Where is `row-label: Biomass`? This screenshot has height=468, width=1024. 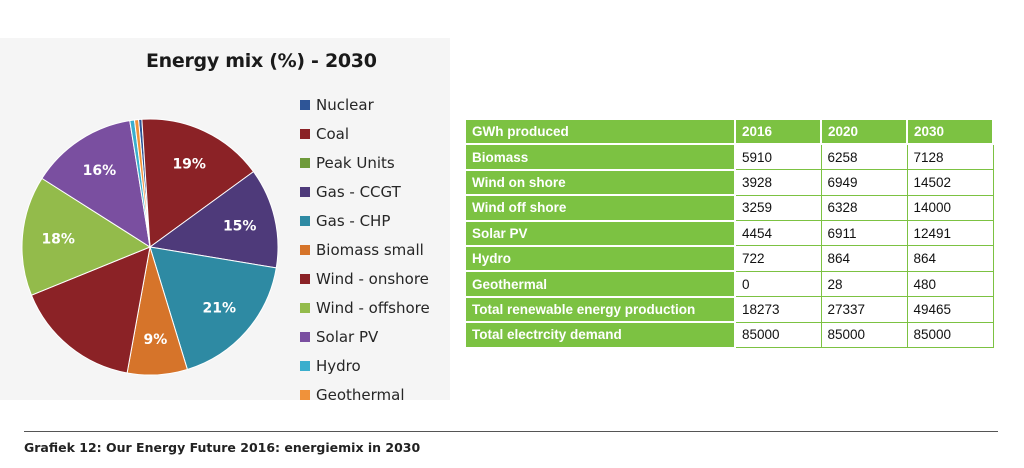
row-label: Biomass is located at coordinates (600, 157).